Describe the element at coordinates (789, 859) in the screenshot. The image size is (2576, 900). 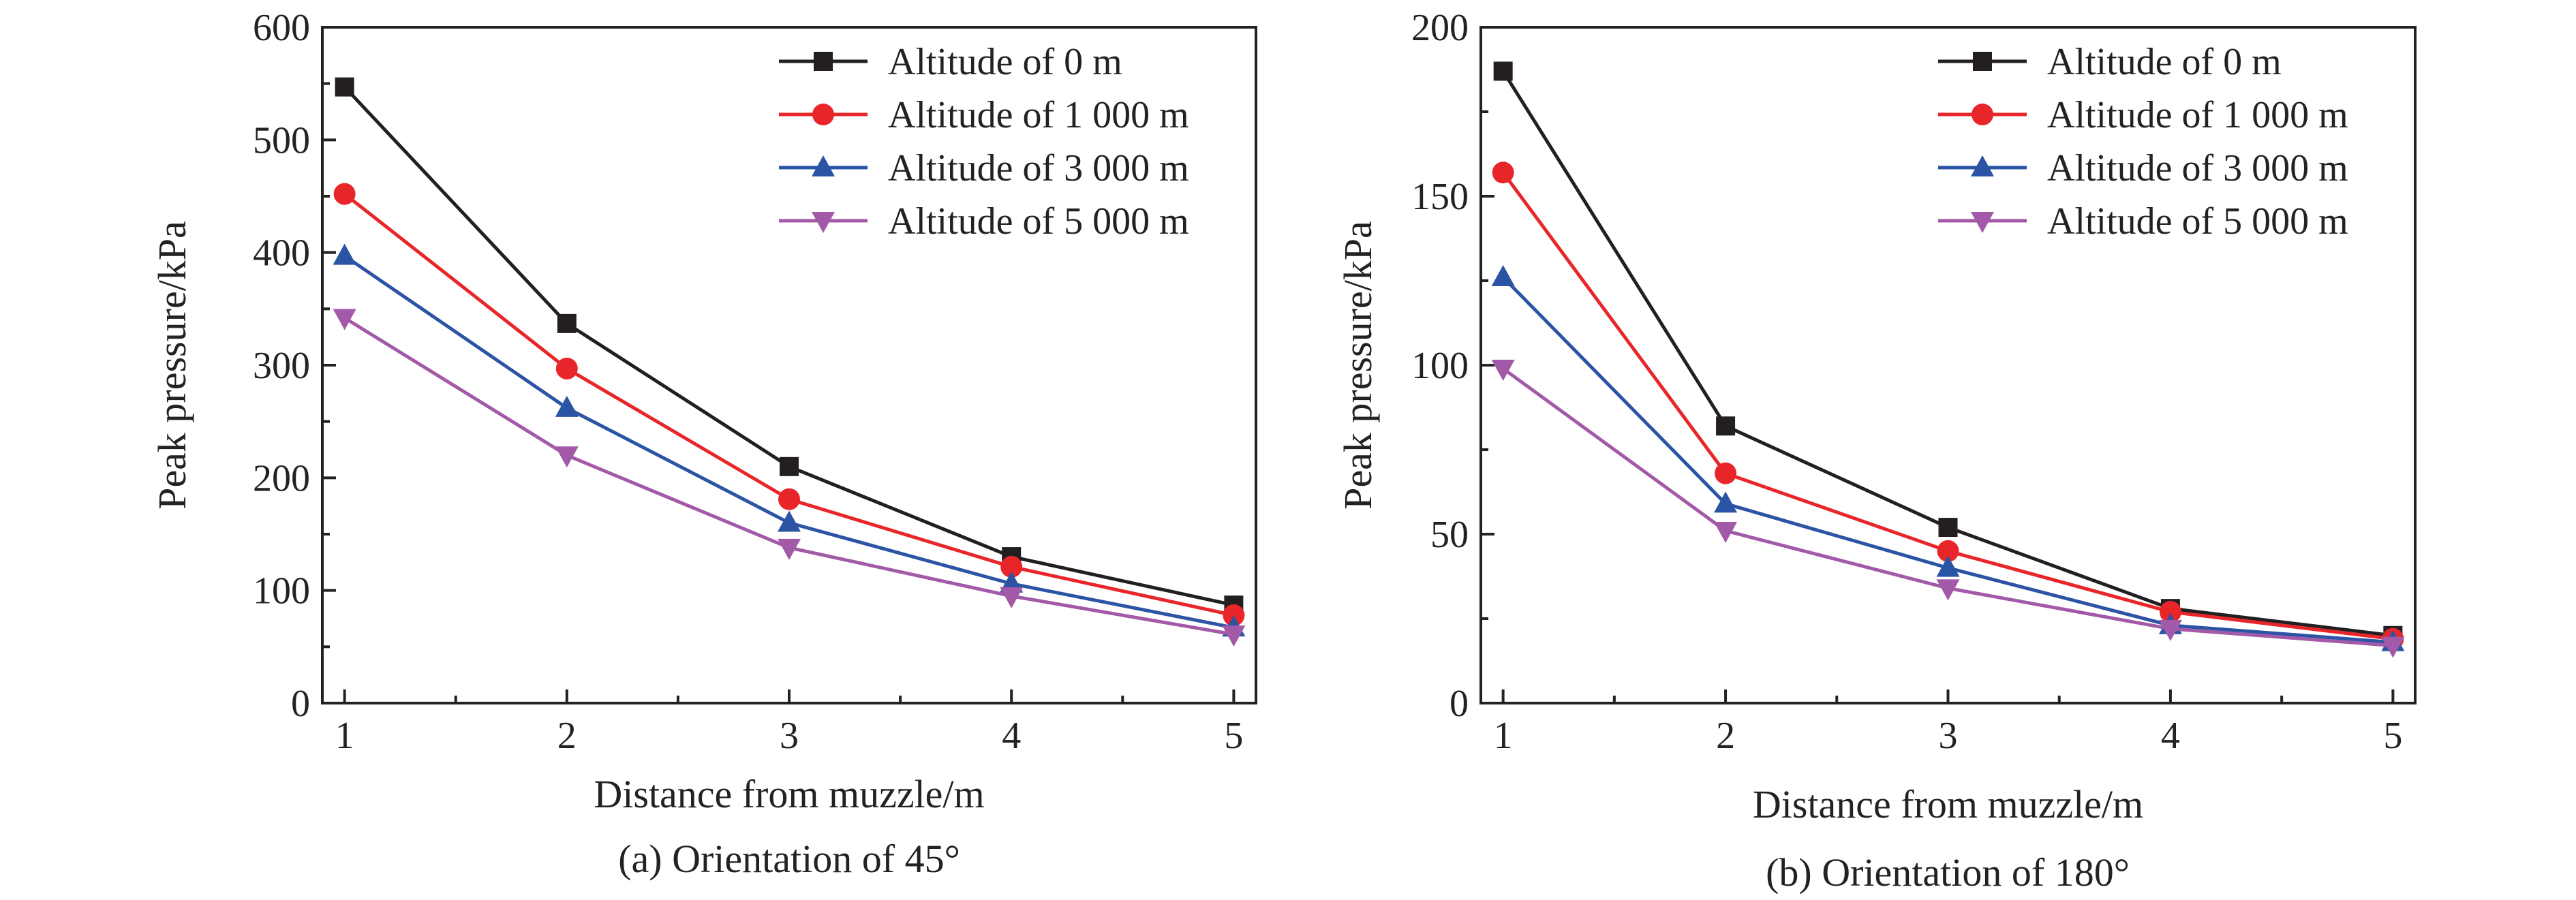
I see `chart-caption: (a) Orientation of 45°` at that location.